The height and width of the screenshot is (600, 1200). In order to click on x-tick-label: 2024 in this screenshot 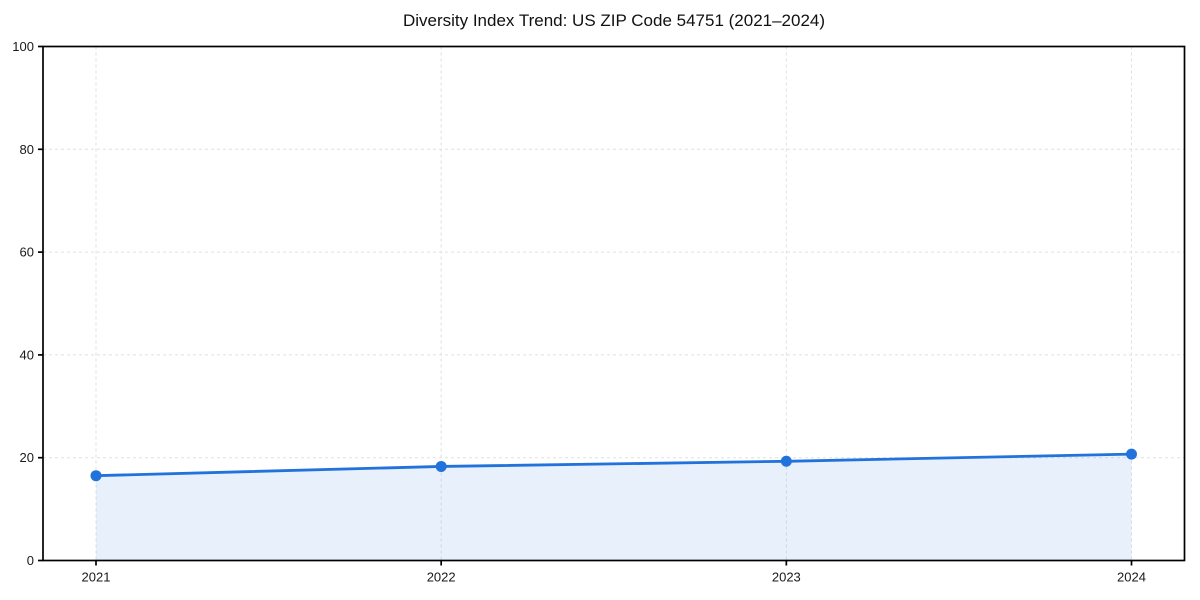, I will do `click(1131, 577)`.